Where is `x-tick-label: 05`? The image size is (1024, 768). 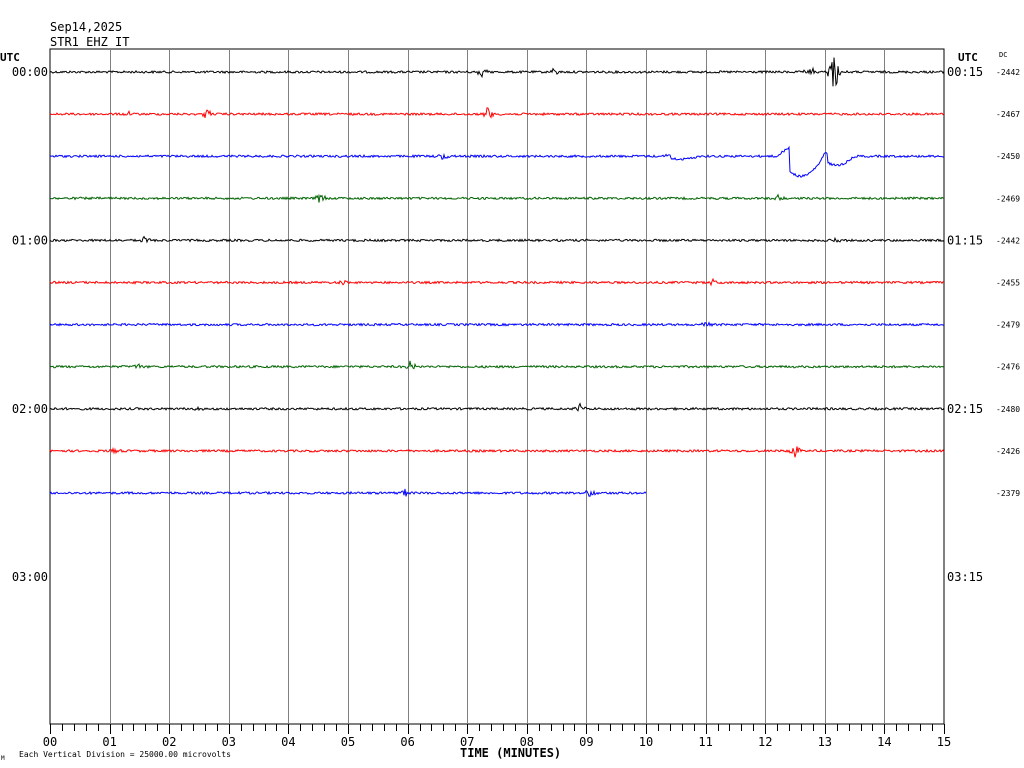
x-tick-label: 05 is located at coordinates (348, 742).